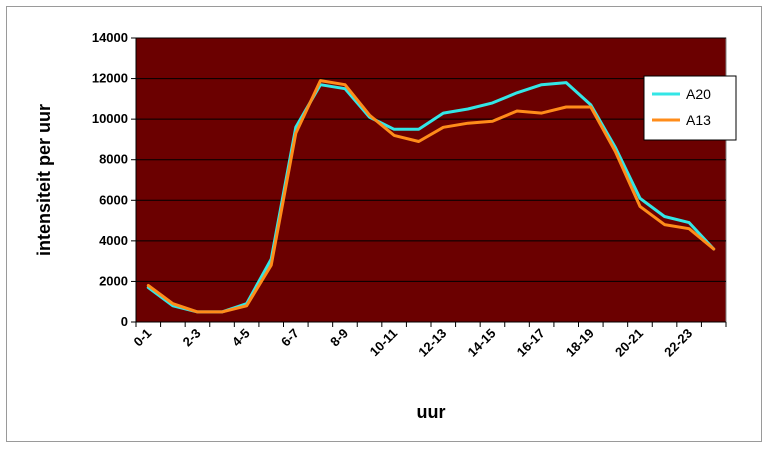 The image size is (770, 450). What do you see at coordinates (110, 179) in the screenshot?
I see `y-tick-labels: 0 2000 4000 6000 8000 10000 12000 14000` at bounding box center [110, 179].